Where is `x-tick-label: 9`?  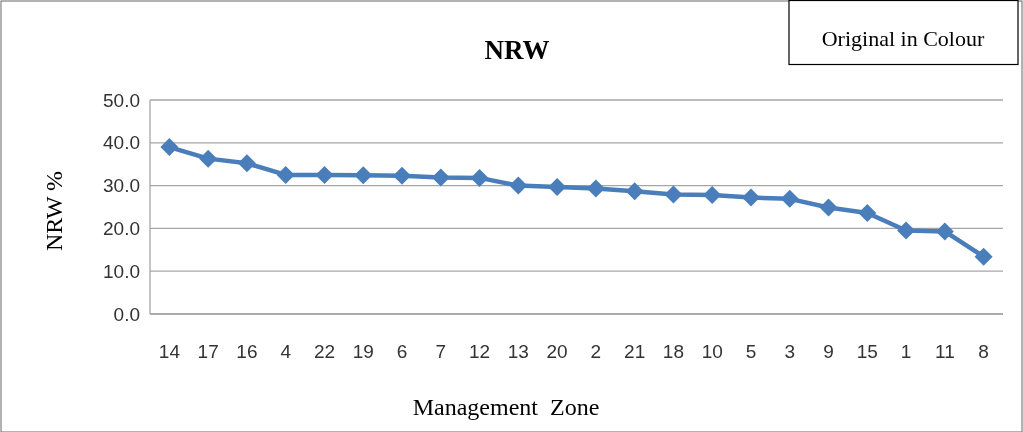
x-tick-label: 9 is located at coordinates (828, 351).